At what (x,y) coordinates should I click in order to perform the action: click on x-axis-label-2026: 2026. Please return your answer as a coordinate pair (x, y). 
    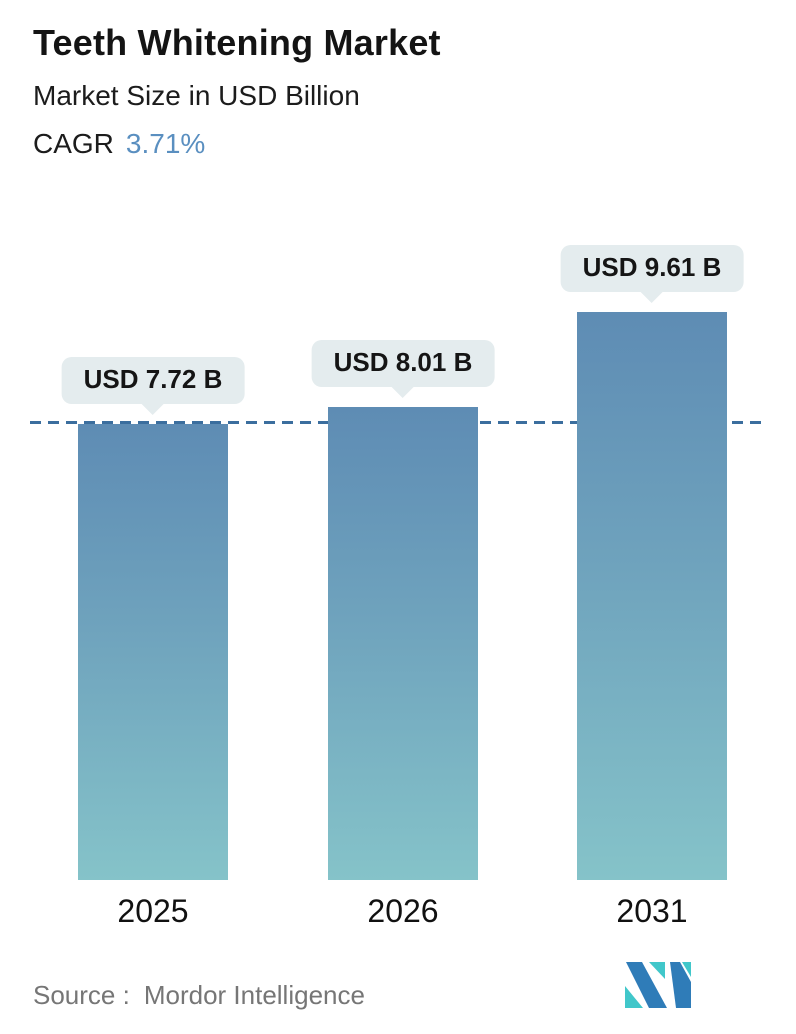
    Looking at the image, I should click on (403, 911).